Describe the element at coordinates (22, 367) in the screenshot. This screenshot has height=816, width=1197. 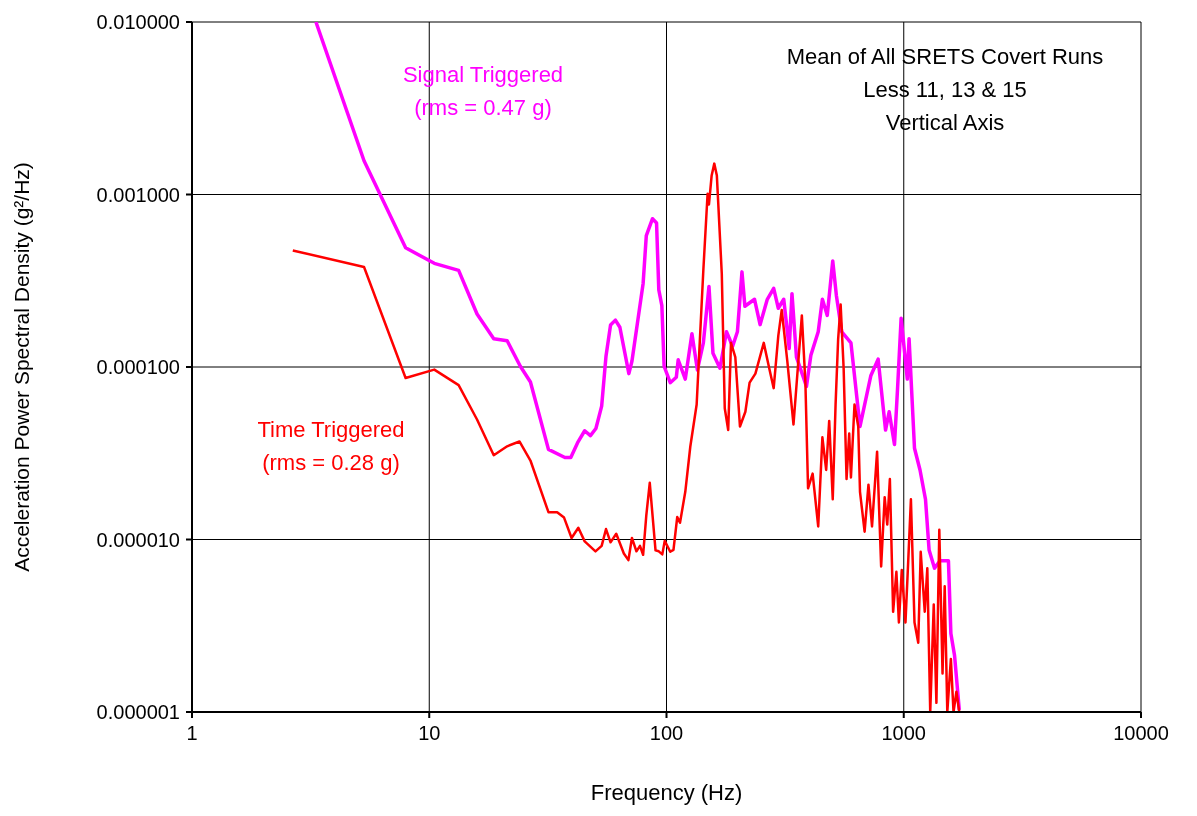
I see `y-axis-title: Acceleration Power Spectral Density (g²/Hz)` at that location.